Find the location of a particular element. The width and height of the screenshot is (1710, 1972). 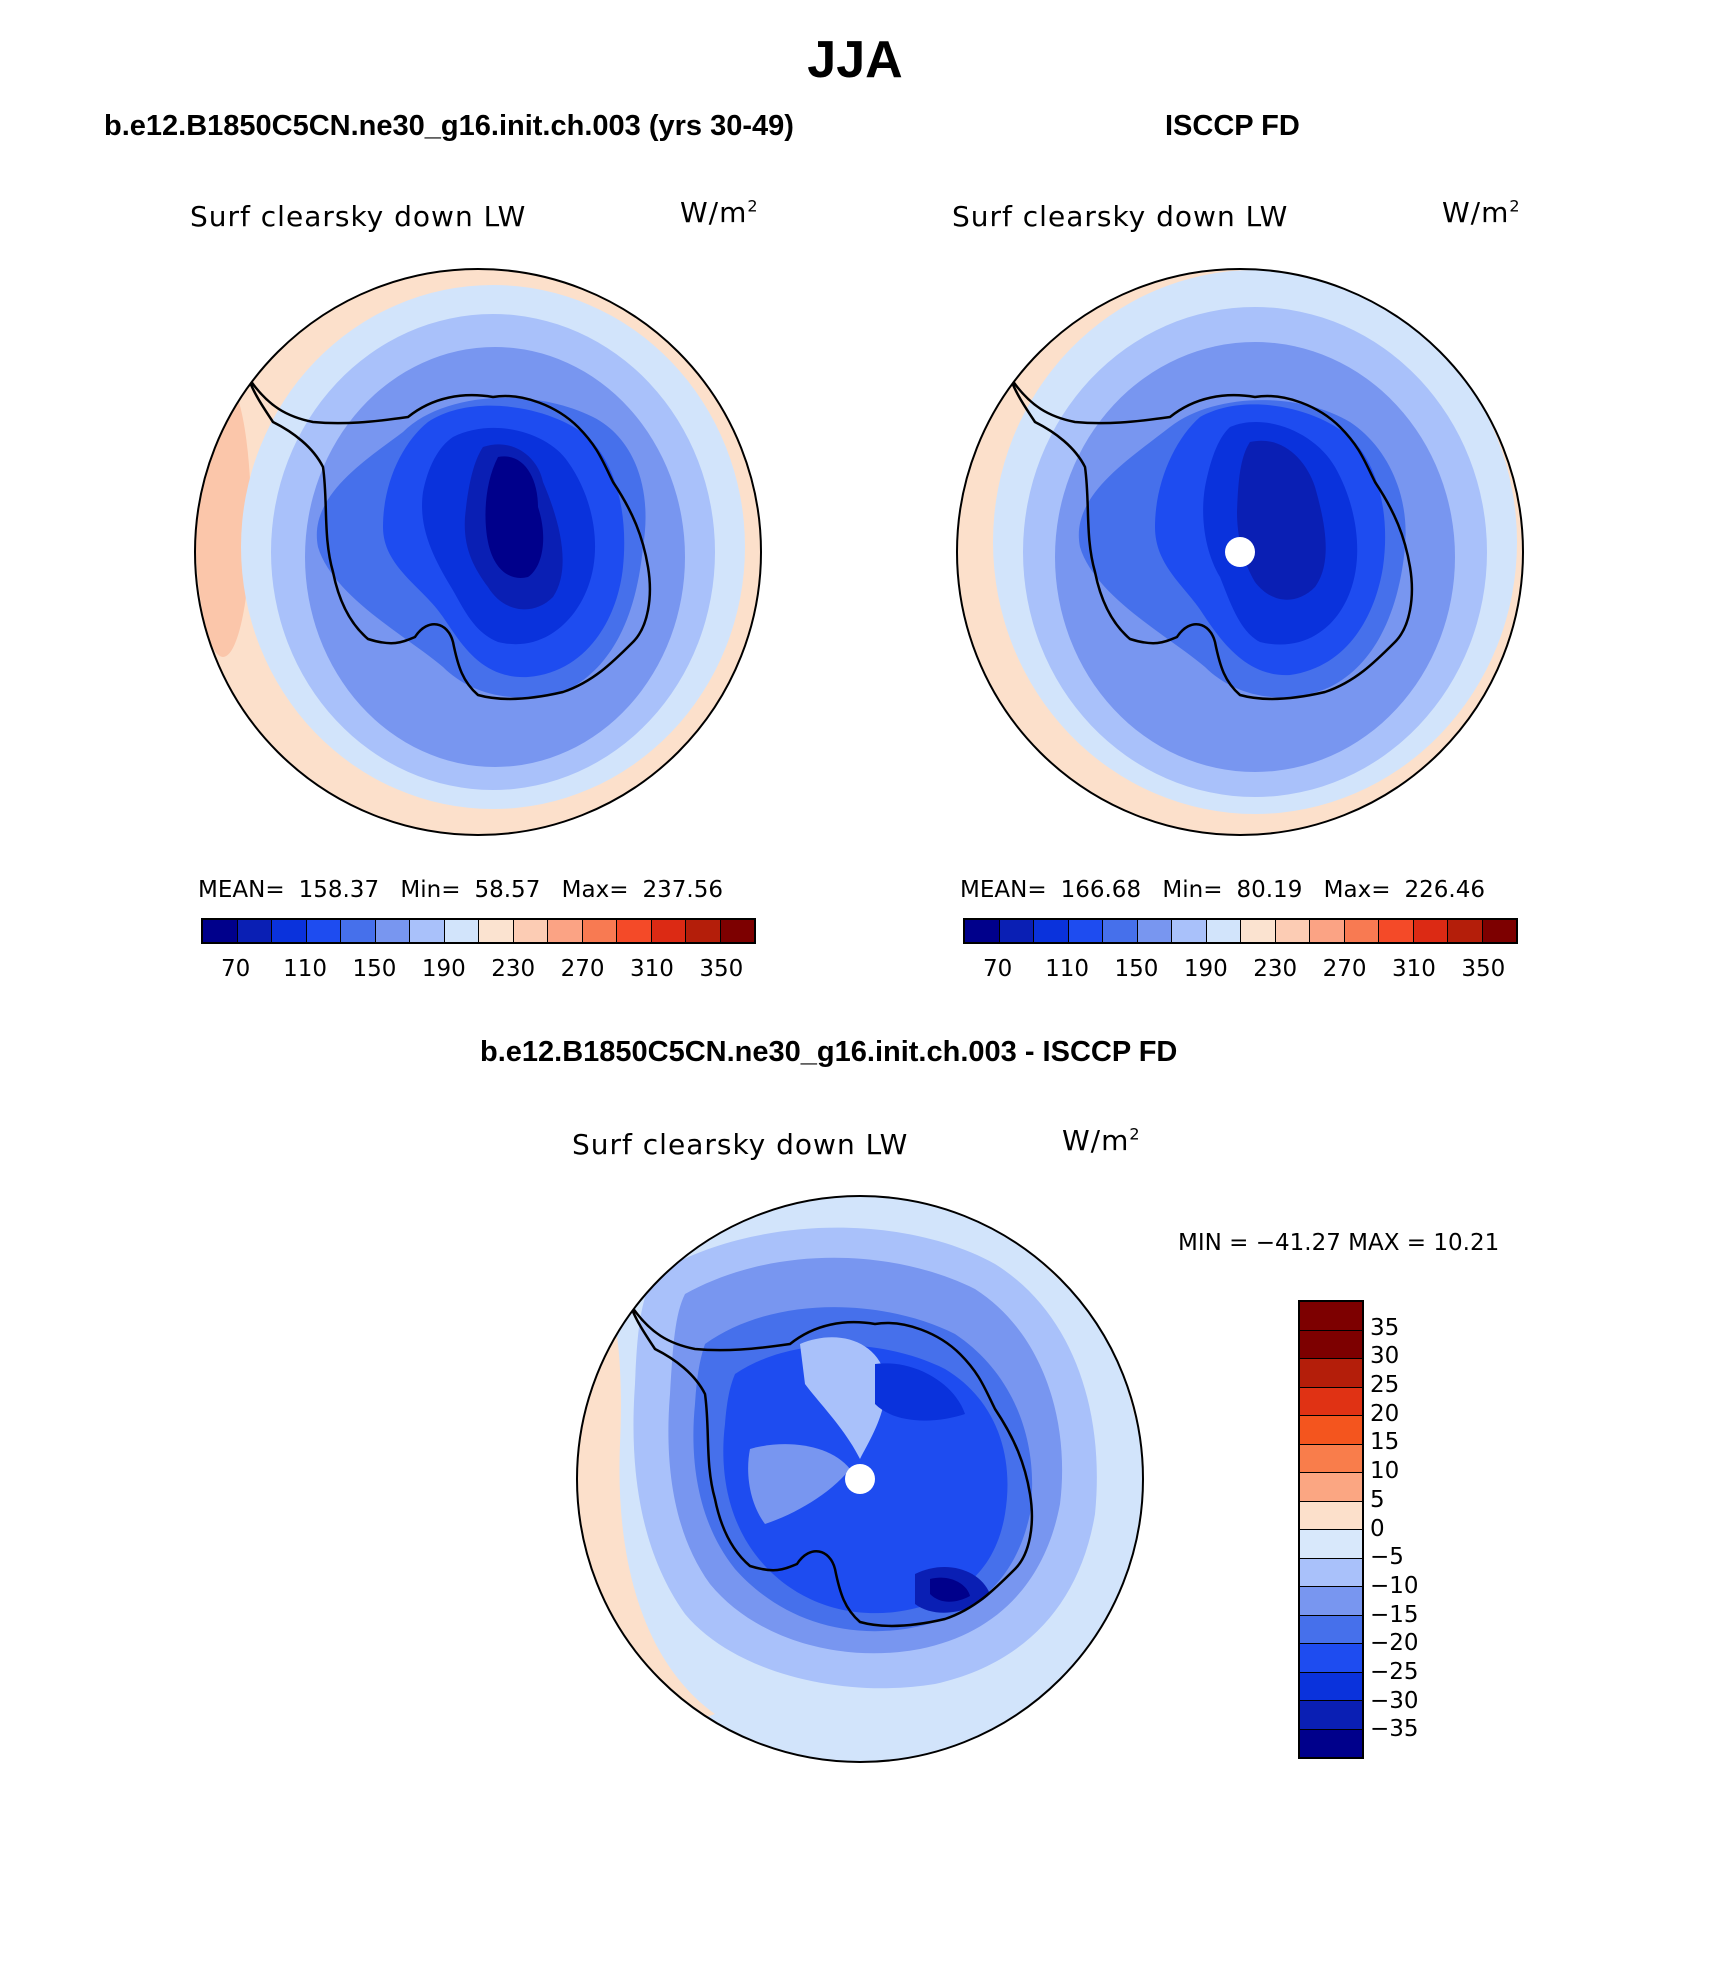

colorbar-tick-label: 230 is located at coordinates (513, 969).